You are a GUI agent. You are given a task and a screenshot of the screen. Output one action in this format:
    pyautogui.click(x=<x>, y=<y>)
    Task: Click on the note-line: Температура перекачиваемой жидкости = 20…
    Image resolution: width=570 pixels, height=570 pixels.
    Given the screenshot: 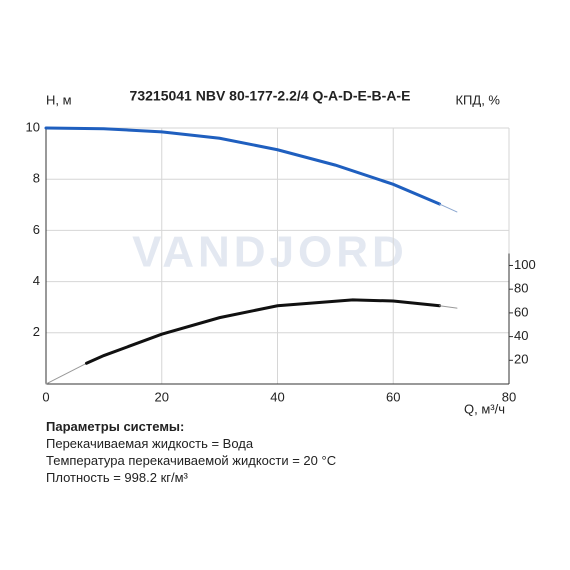 What is the action you would take?
    pyautogui.click(x=191, y=460)
    